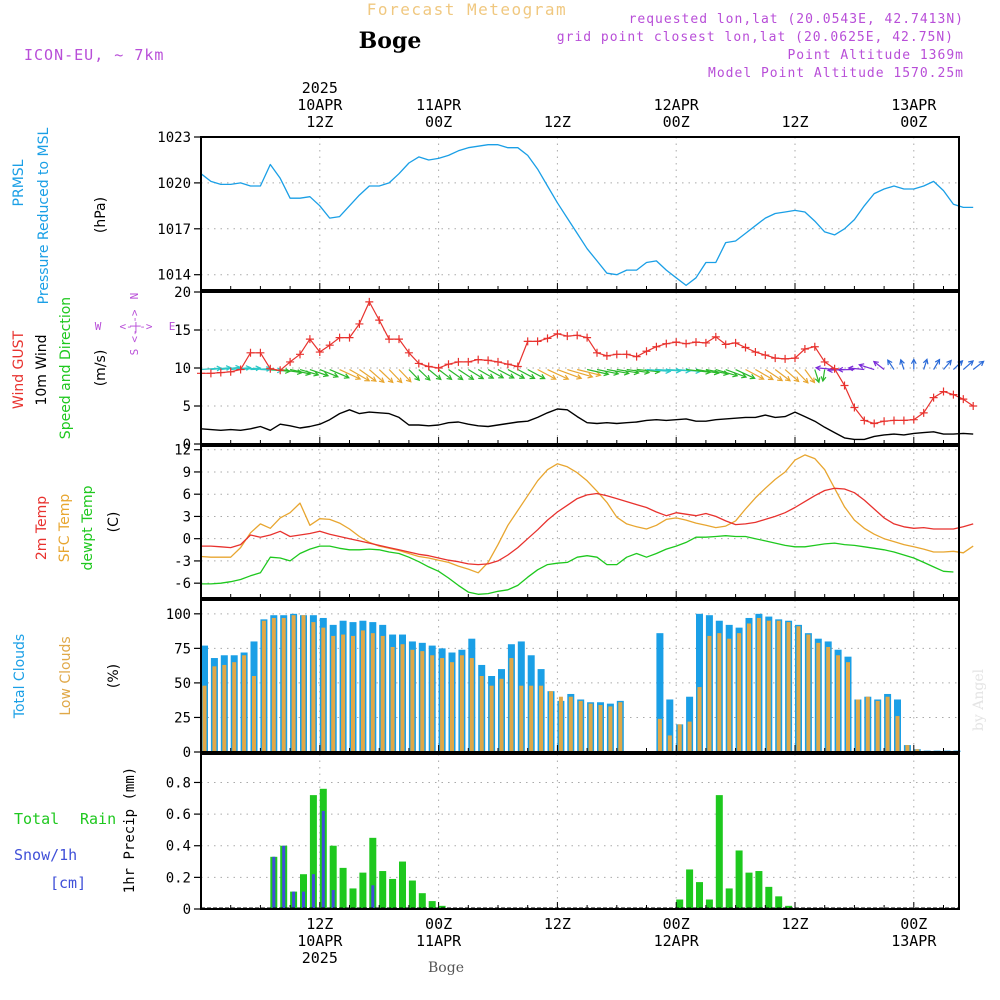  I want to click on precip-y-ticks: 0 0.2 0.4 0.6 0.8, so click(183, 846).